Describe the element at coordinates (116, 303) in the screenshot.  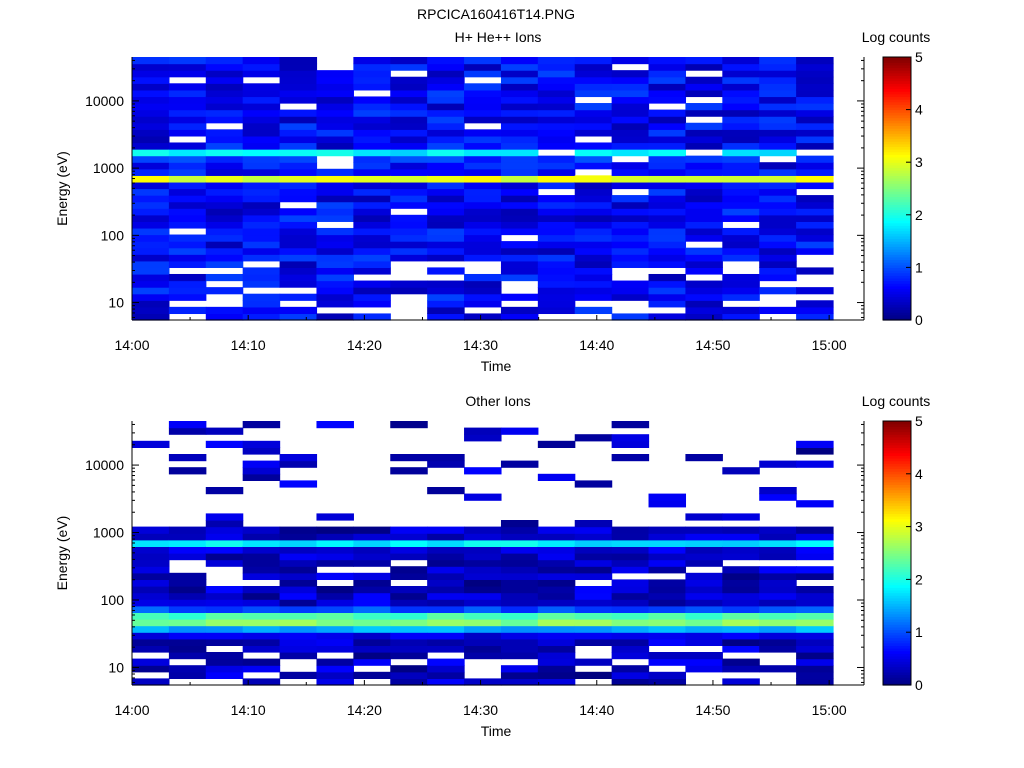
I see `y-tick-label: 10` at that location.